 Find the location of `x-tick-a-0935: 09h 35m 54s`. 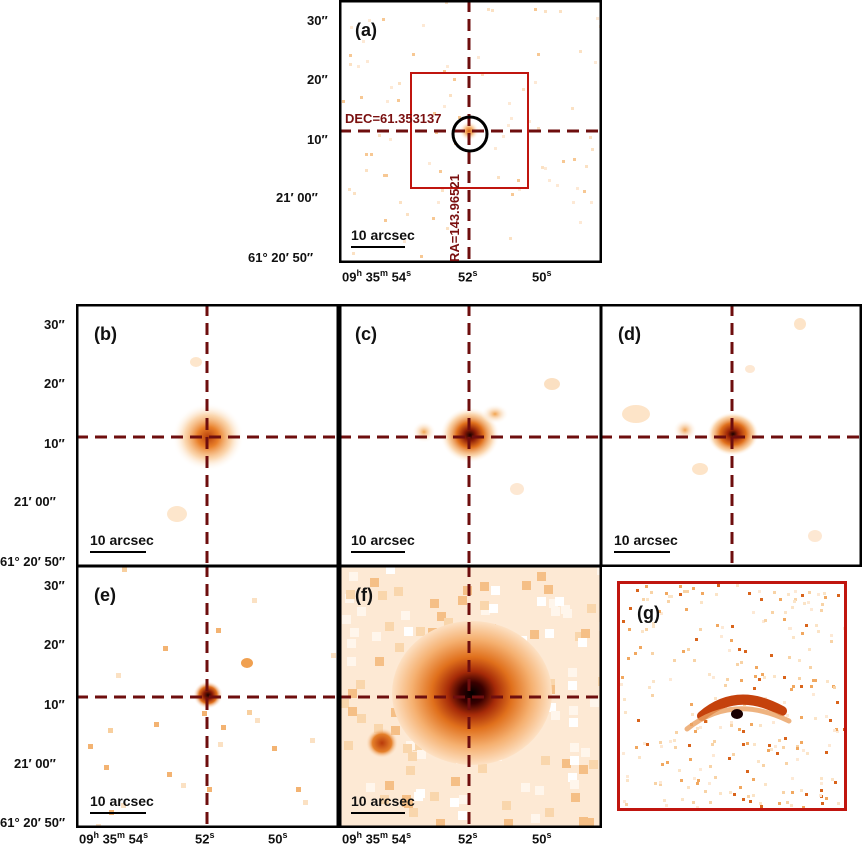

x-tick-a-0935: 09h 35m 54s is located at coordinates (377, 276).